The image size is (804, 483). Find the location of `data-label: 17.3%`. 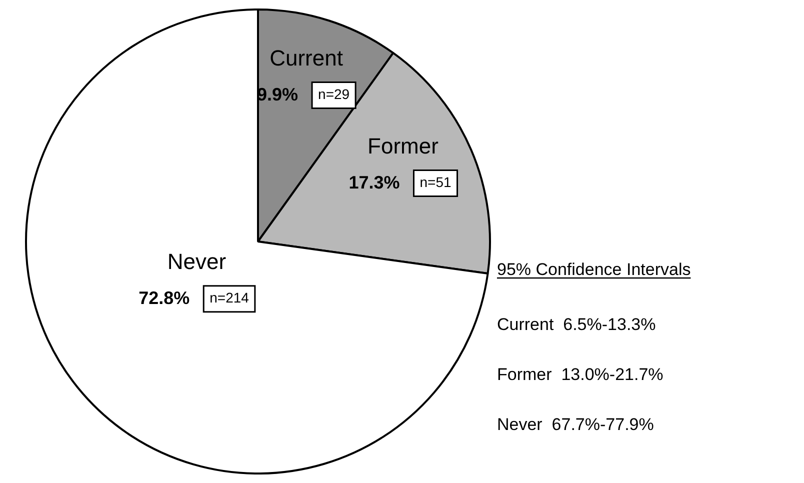

data-label: 17.3% is located at coordinates (374, 182).